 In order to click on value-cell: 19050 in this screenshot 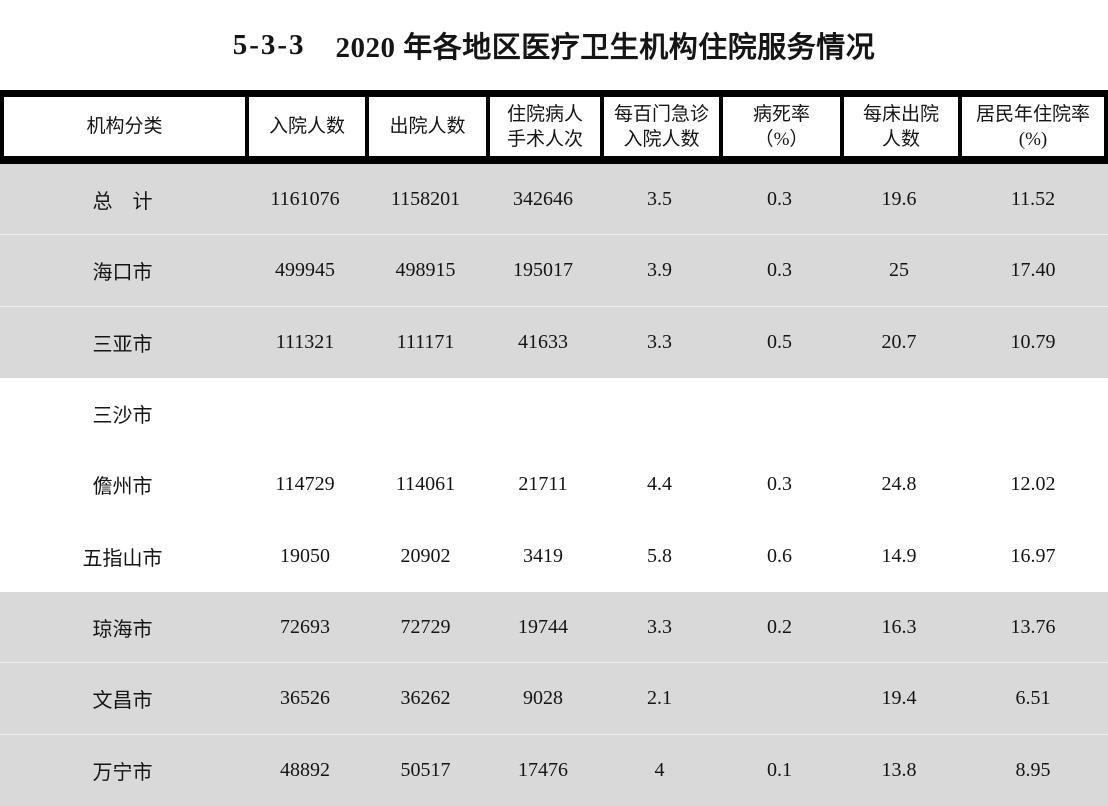, I will do `click(305, 555)`.